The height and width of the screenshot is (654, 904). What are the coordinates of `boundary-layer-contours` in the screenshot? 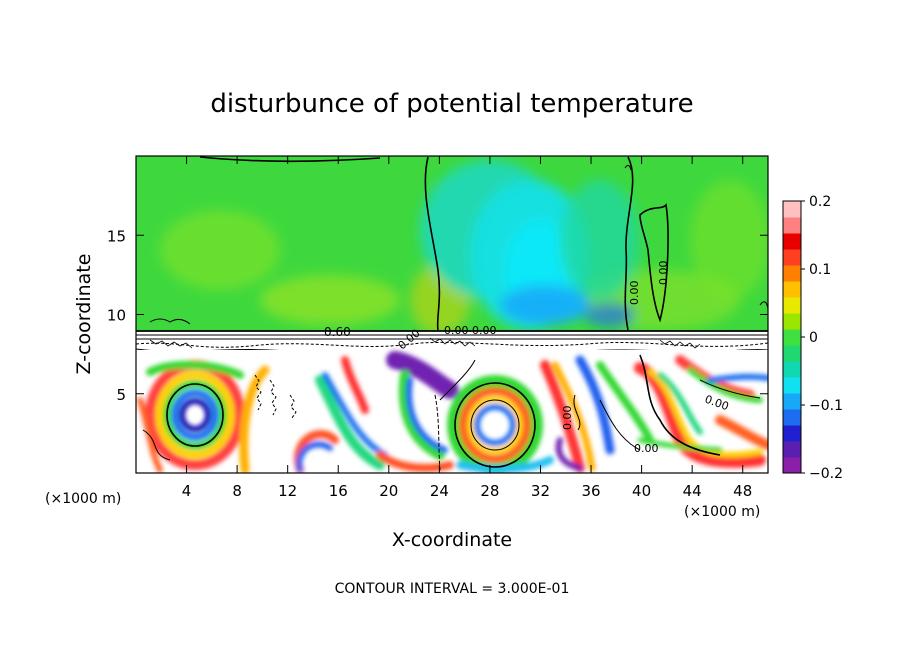 It's located at (451, 412).